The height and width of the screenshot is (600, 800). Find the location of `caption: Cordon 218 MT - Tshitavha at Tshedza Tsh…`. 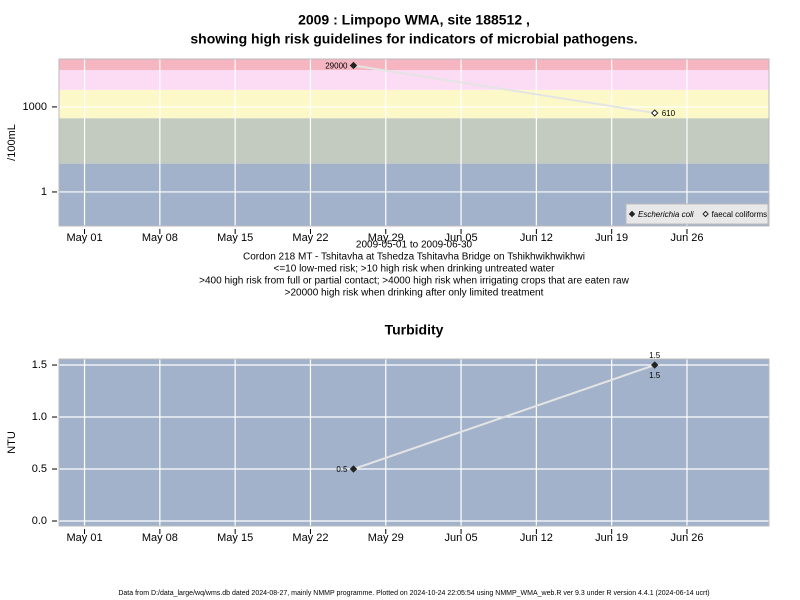

caption: Cordon 218 MT - Tshitavha at Tshedza Tsh… is located at coordinates (414, 257).